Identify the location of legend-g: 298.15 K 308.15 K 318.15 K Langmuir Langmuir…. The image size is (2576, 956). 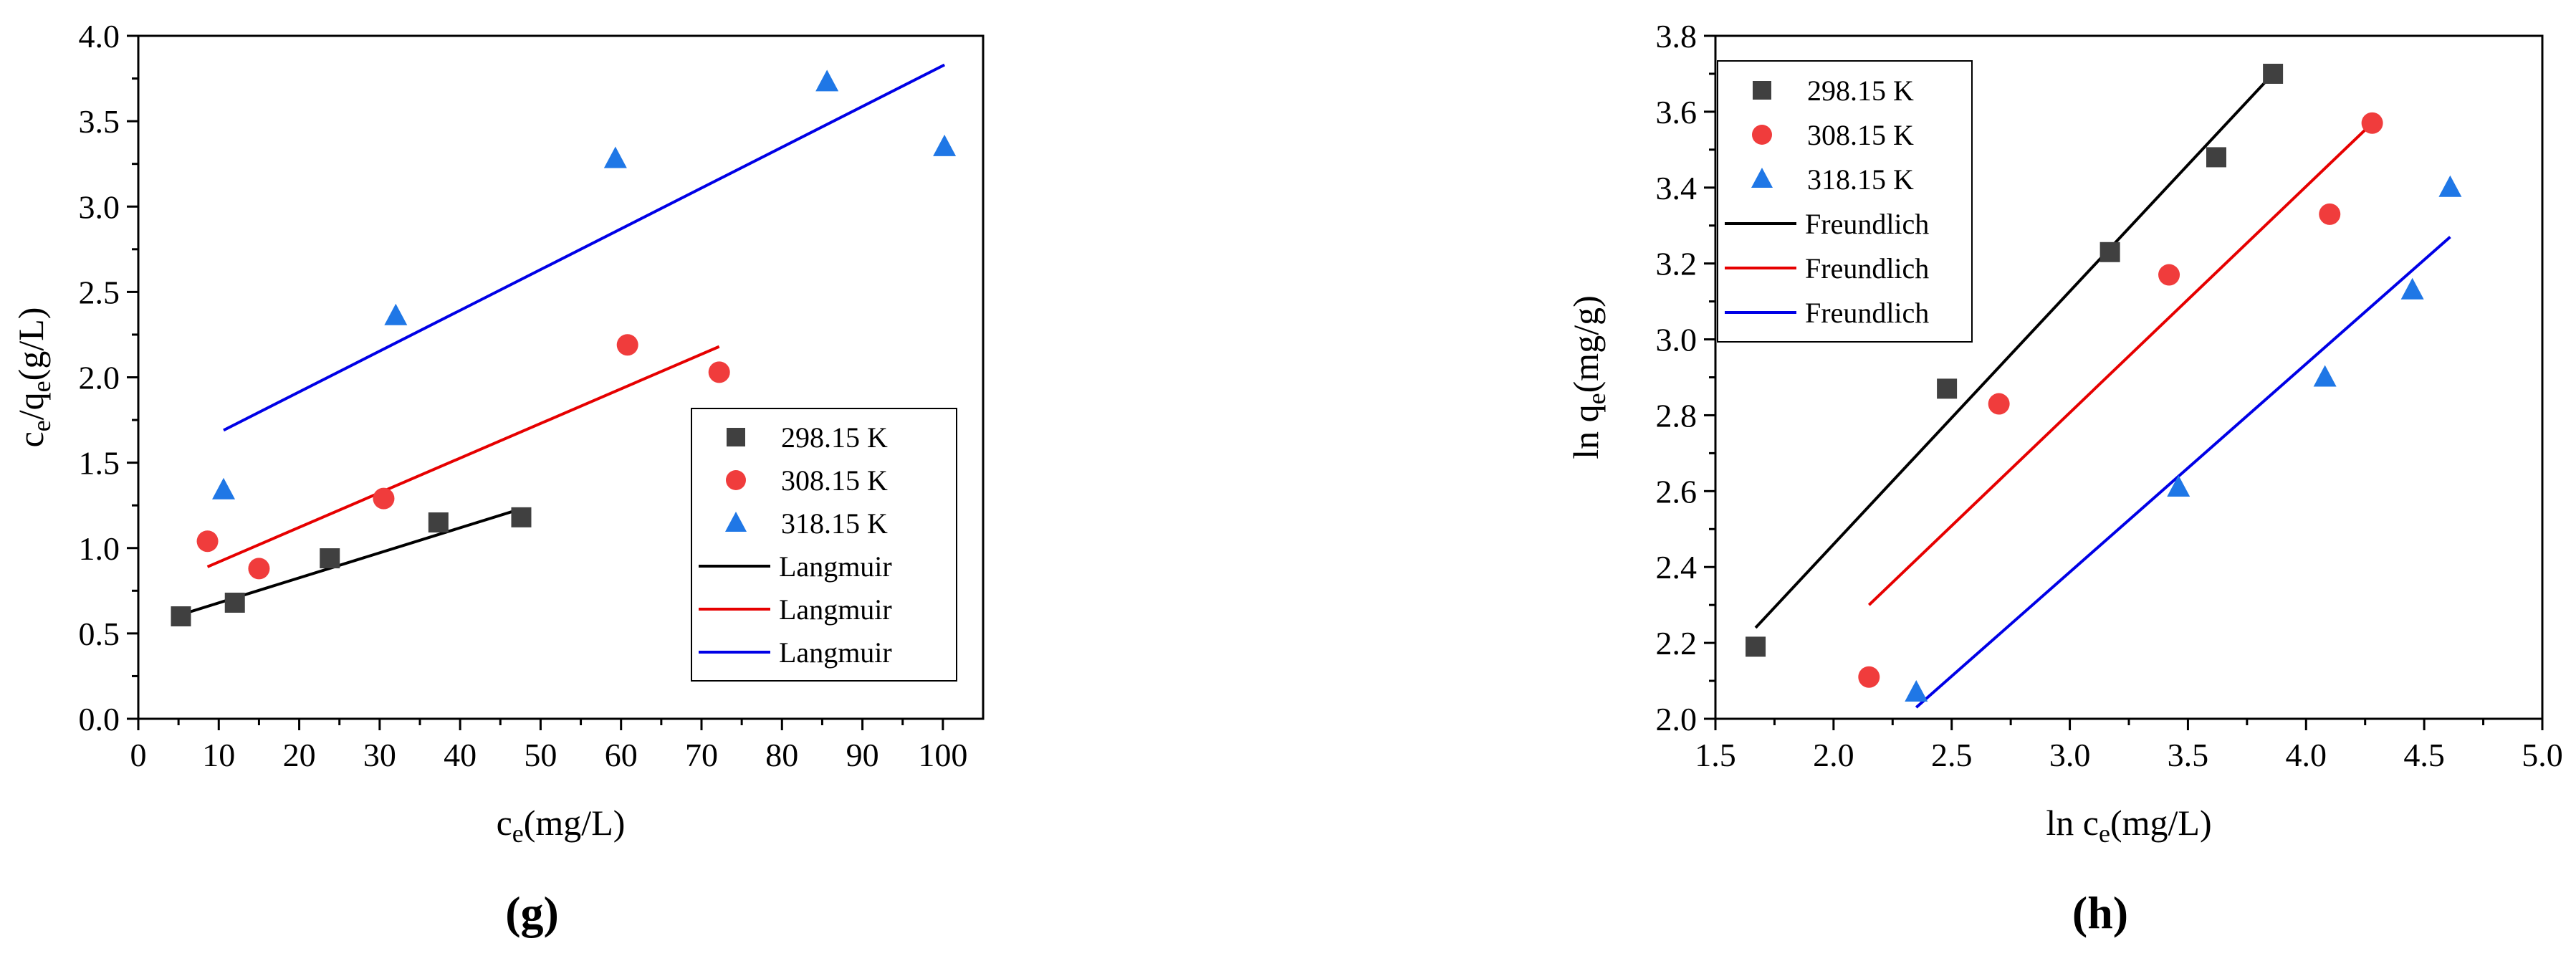
(824, 545).